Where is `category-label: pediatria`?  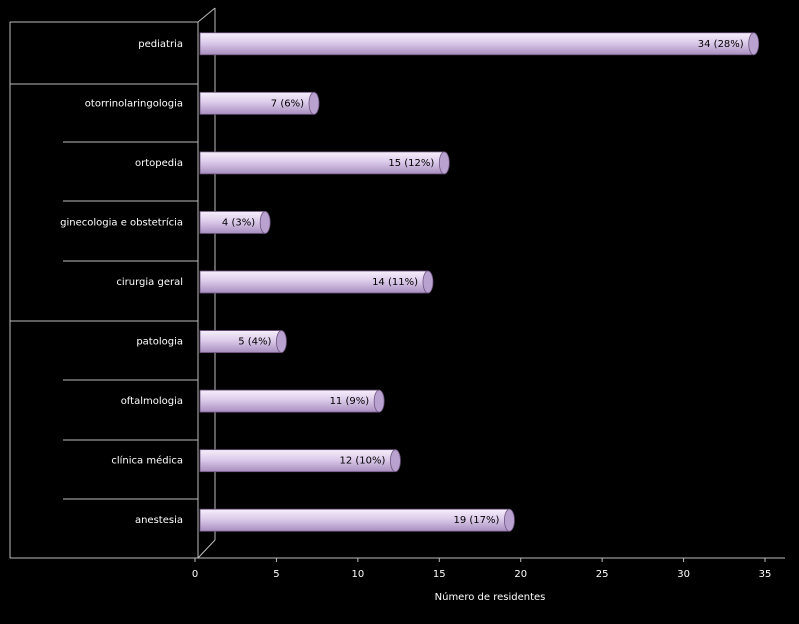 category-label: pediatria is located at coordinates (160, 44).